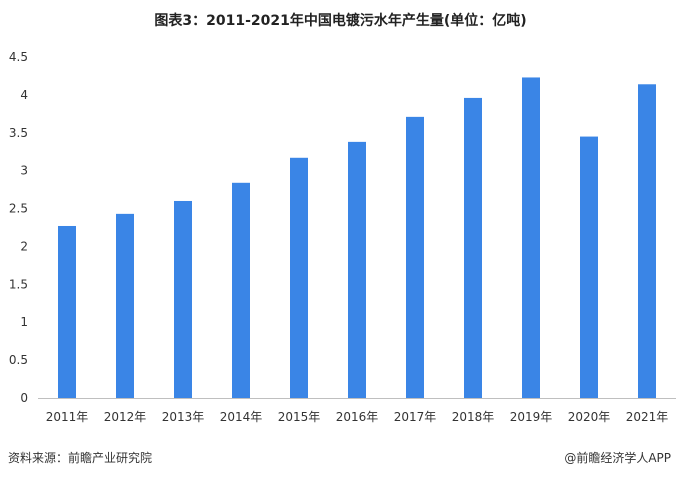  Describe the element at coordinates (299, 417) in the screenshot. I see `x-tick-label: 2015年` at that location.